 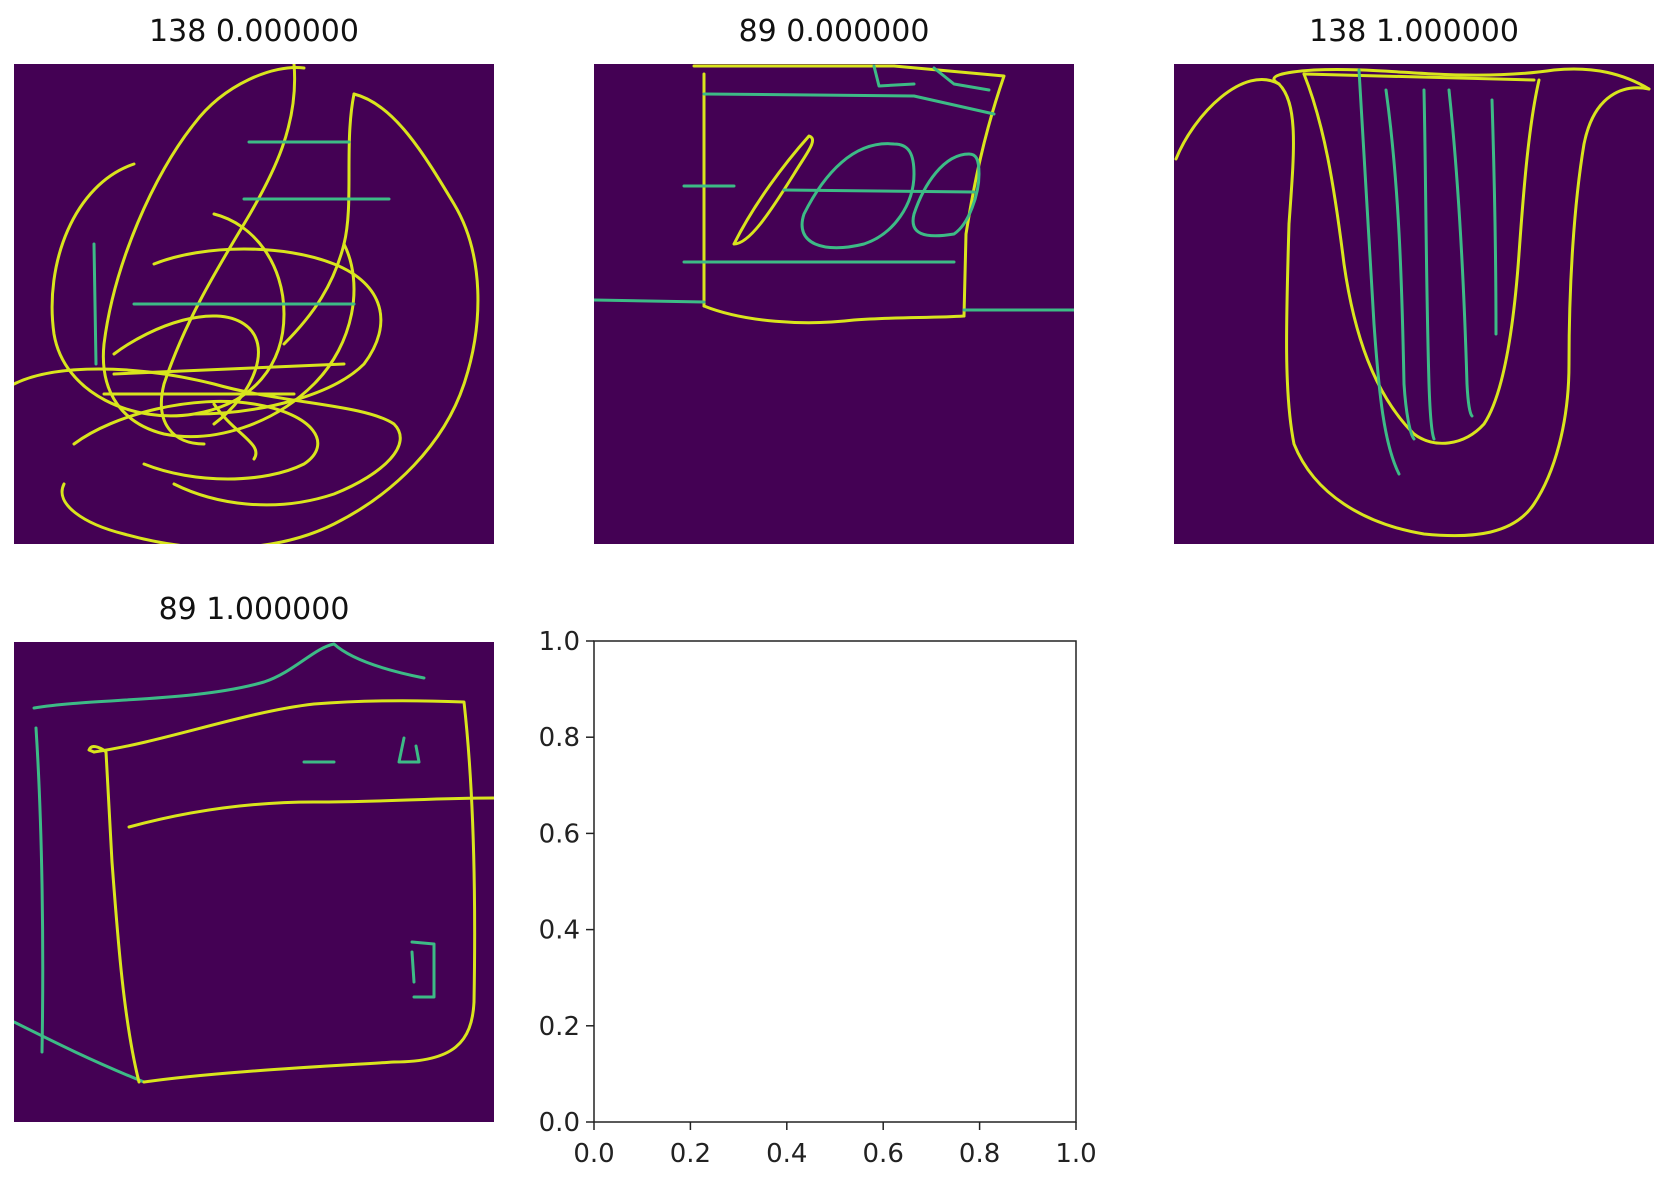 What do you see at coordinates (979, 1154) in the screenshot?
I see `x-tick-label: 0.8` at bounding box center [979, 1154].